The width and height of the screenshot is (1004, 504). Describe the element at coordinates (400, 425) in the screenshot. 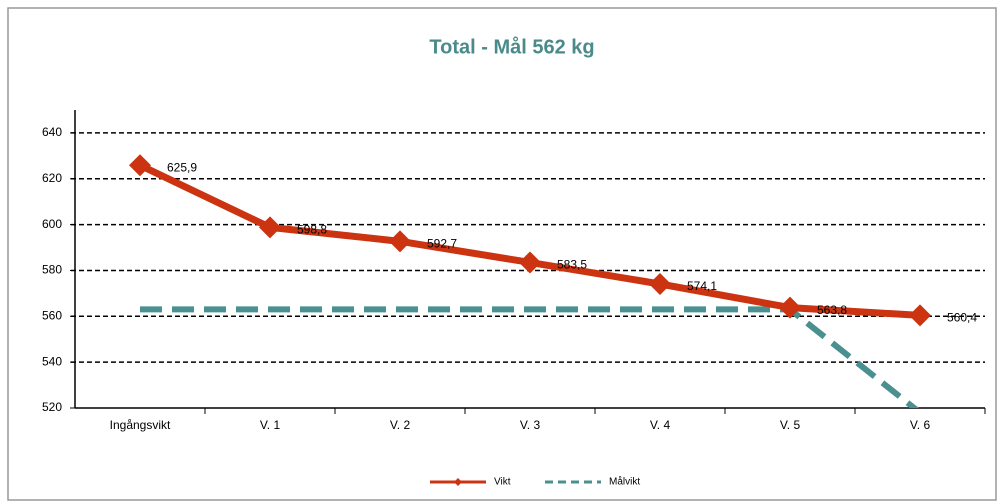

I see `x-tick-label: V. 2` at that location.